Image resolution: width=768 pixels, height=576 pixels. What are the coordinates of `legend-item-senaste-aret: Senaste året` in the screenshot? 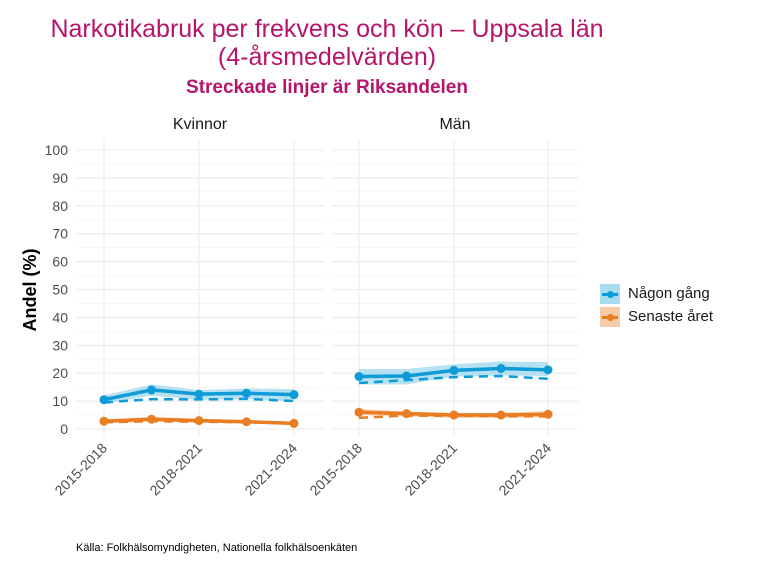 It's located at (656, 316).